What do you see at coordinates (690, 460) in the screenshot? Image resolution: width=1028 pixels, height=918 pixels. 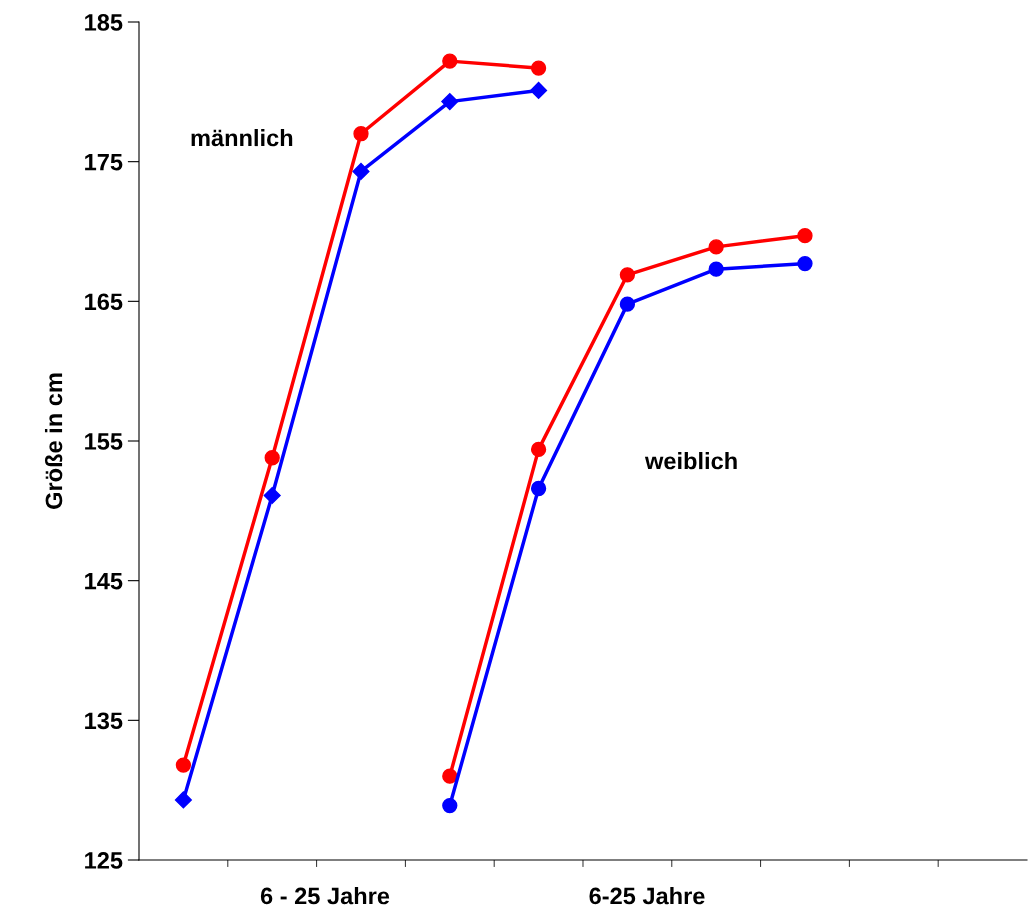 I see `annotation: weiblich` at bounding box center [690, 460].